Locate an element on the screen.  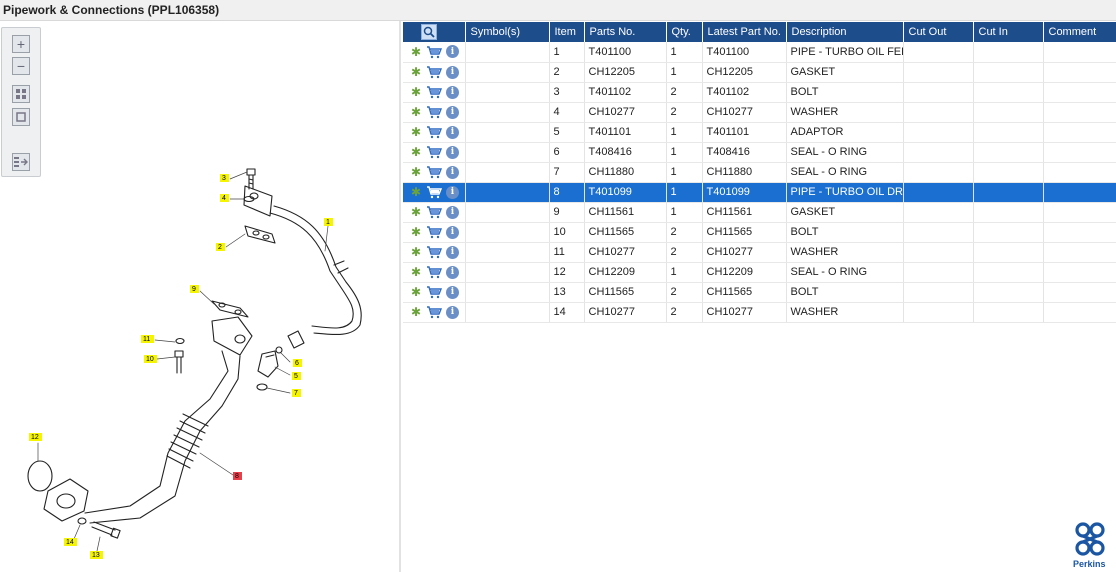
table-row: ✱ i 3 T401102 2 T401102 BOLT is located at coordinates (759, 92).